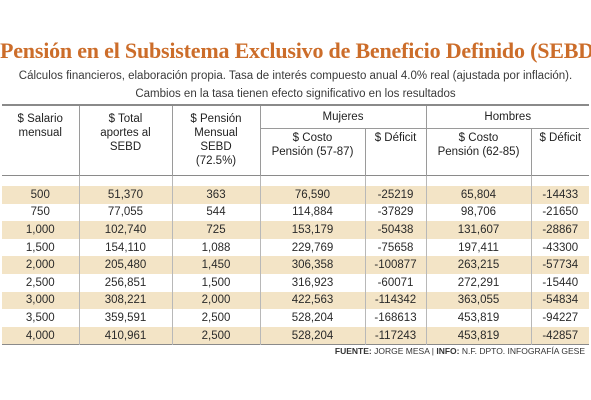  What do you see at coordinates (40, 300) in the screenshot?
I see `cell-salario: 3,000` at bounding box center [40, 300].